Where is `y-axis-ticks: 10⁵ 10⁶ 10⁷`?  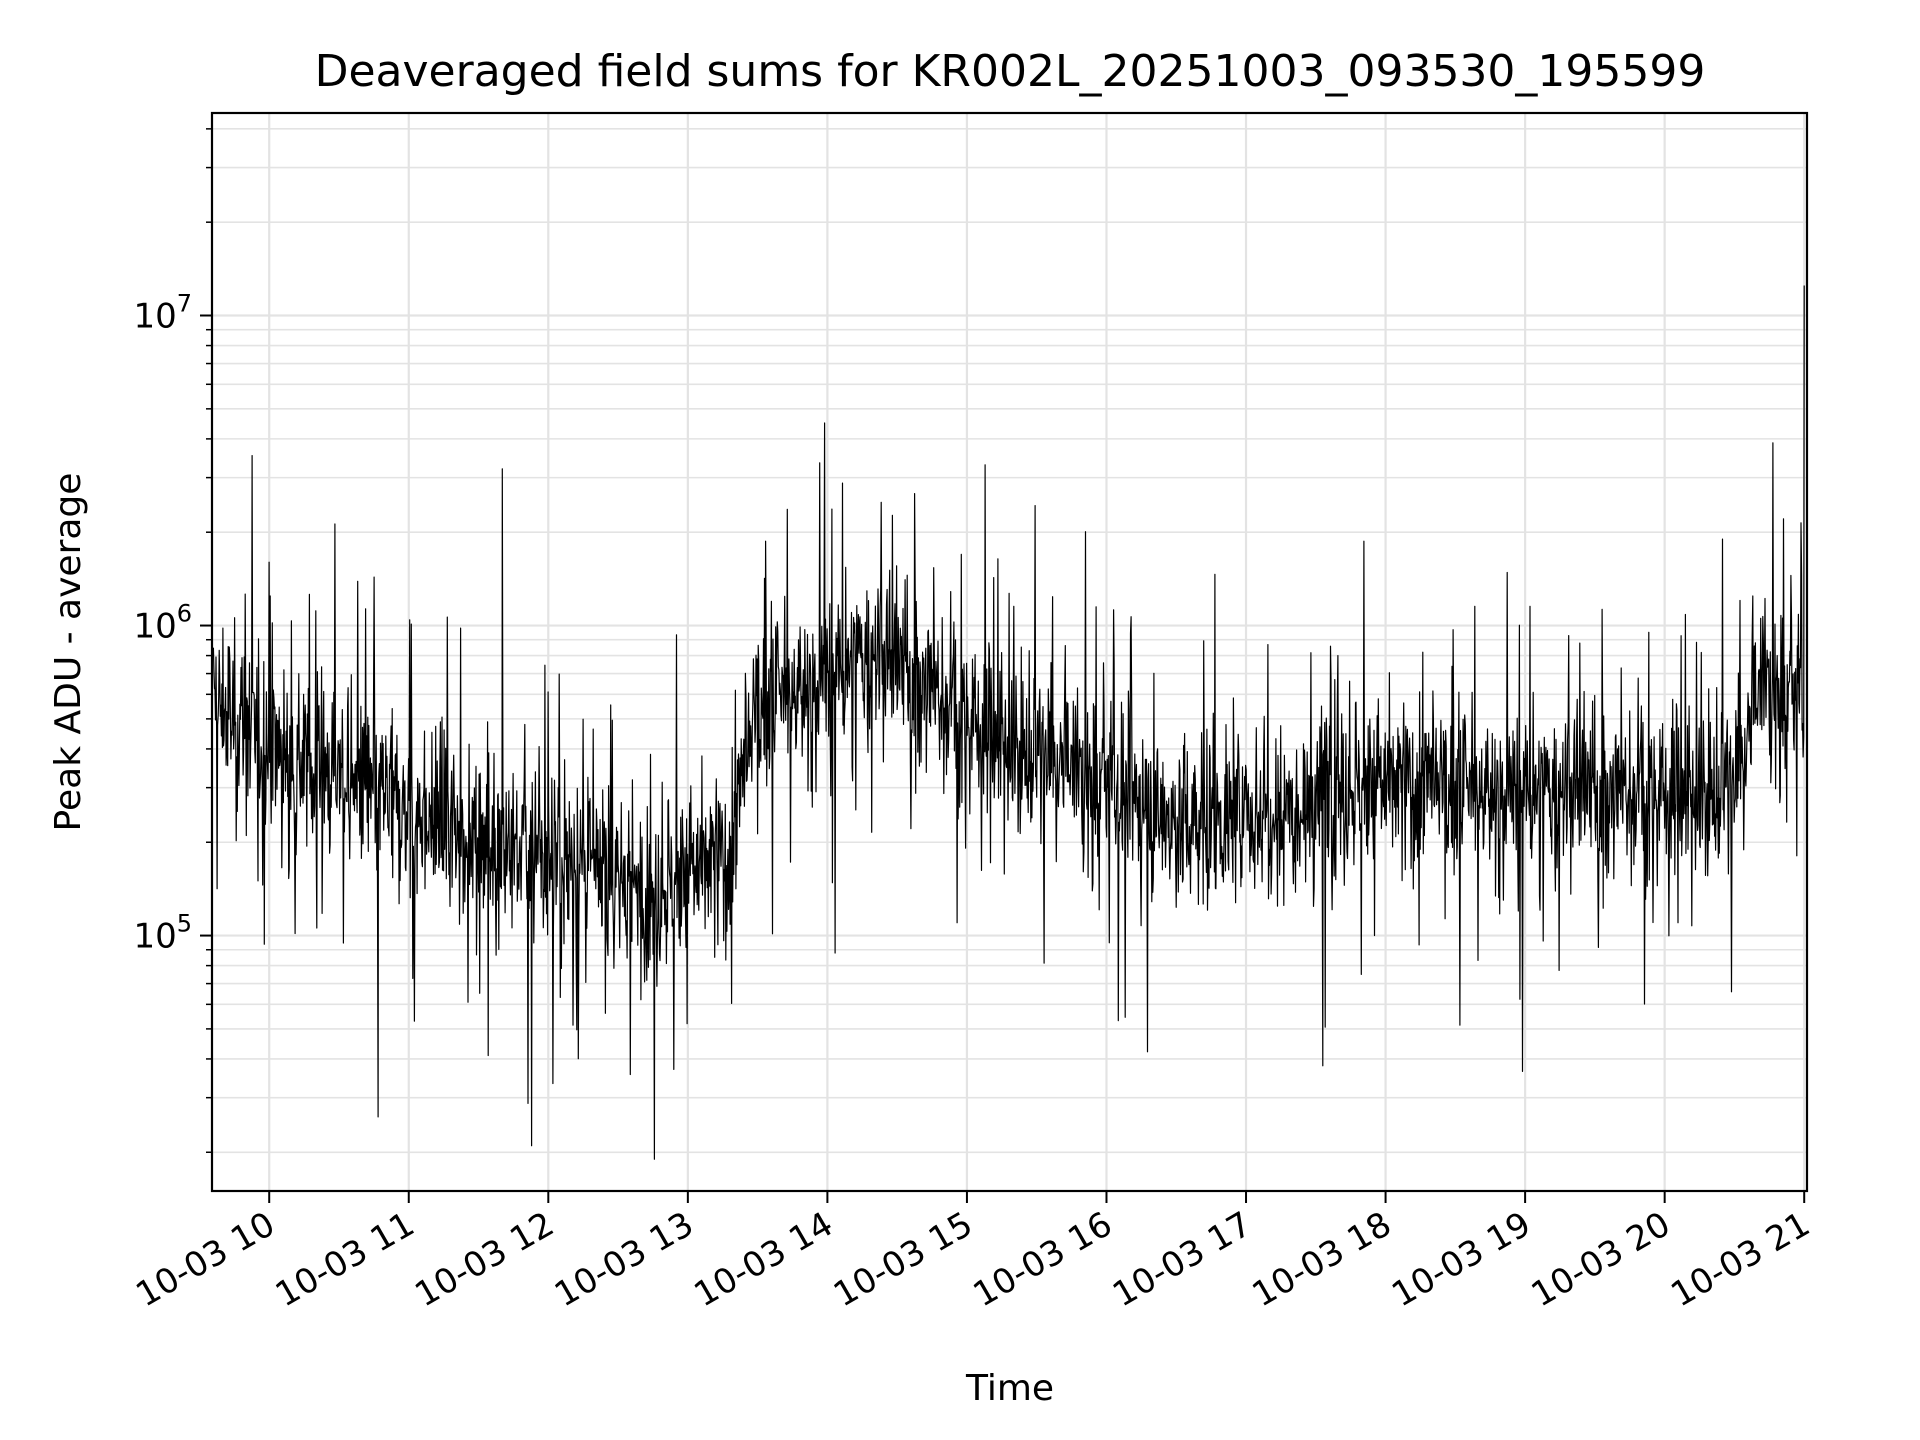 y-axis-ticks: 10⁵ 10⁶ 10⁷ is located at coordinates (172, 641).